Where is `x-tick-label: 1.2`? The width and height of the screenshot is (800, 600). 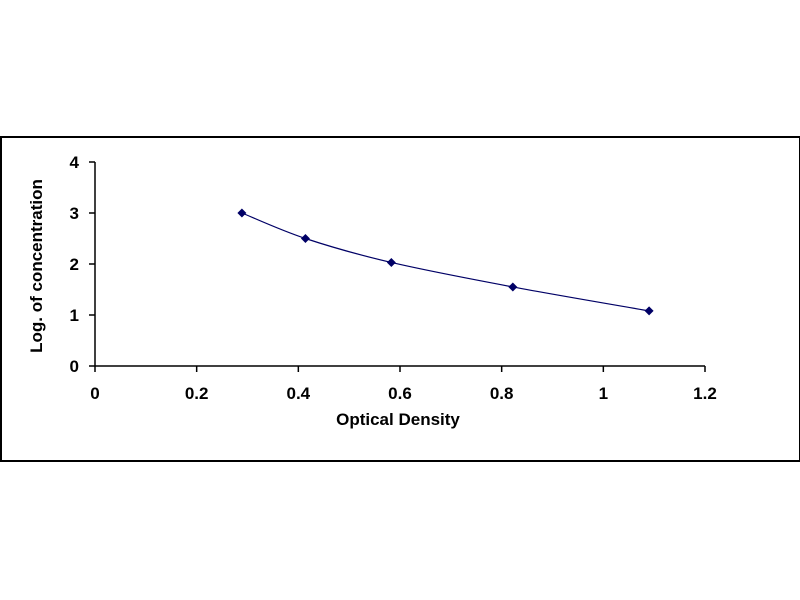 x-tick-label: 1.2 is located at coordinates (705, 393).